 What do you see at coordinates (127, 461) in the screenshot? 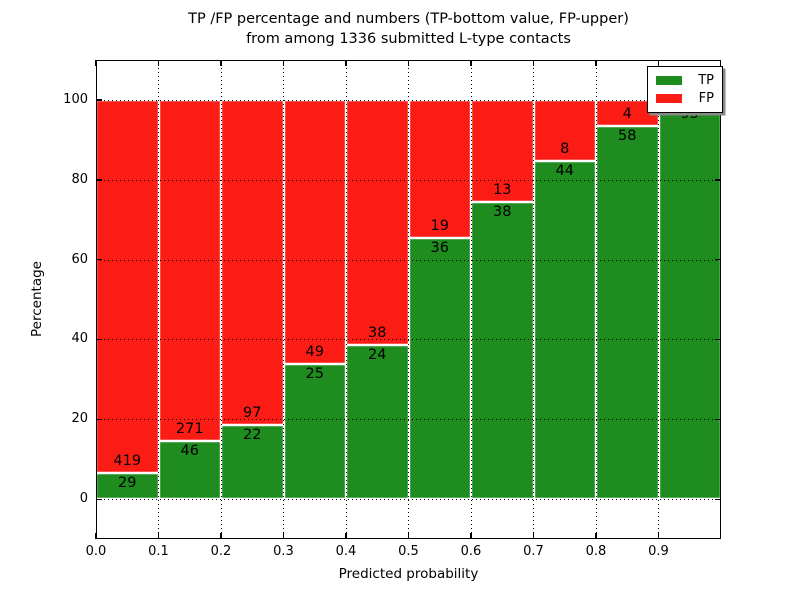
I see `fp-count-label: 419` at bounding box center [127, 461].